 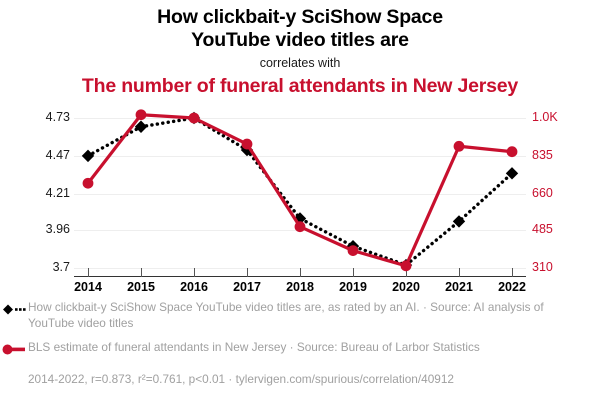 I want to click on left-tick-label: 4.21, so click(x=57, y=192).